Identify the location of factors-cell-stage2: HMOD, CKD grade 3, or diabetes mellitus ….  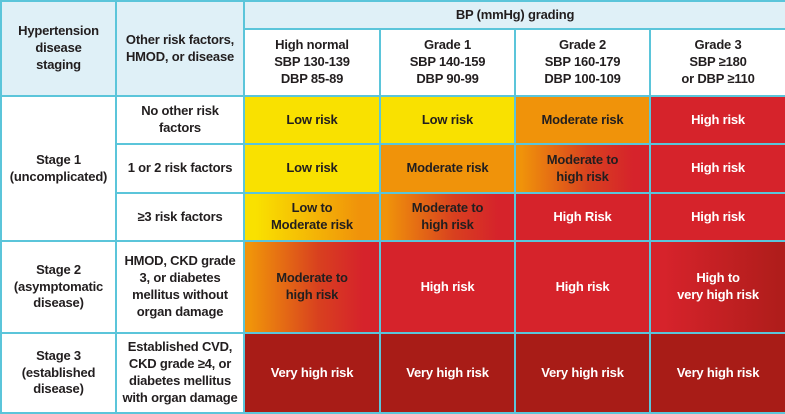
(180, 287).